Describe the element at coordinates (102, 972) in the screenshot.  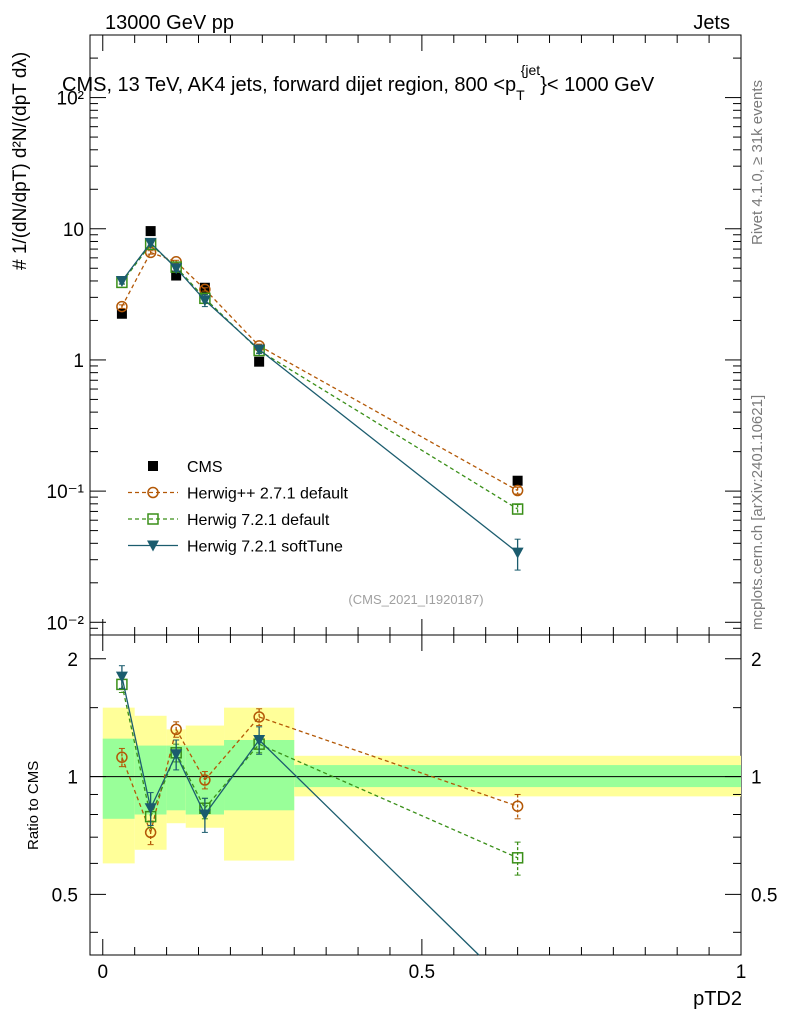
I see `xtick-label: 0` at that location.